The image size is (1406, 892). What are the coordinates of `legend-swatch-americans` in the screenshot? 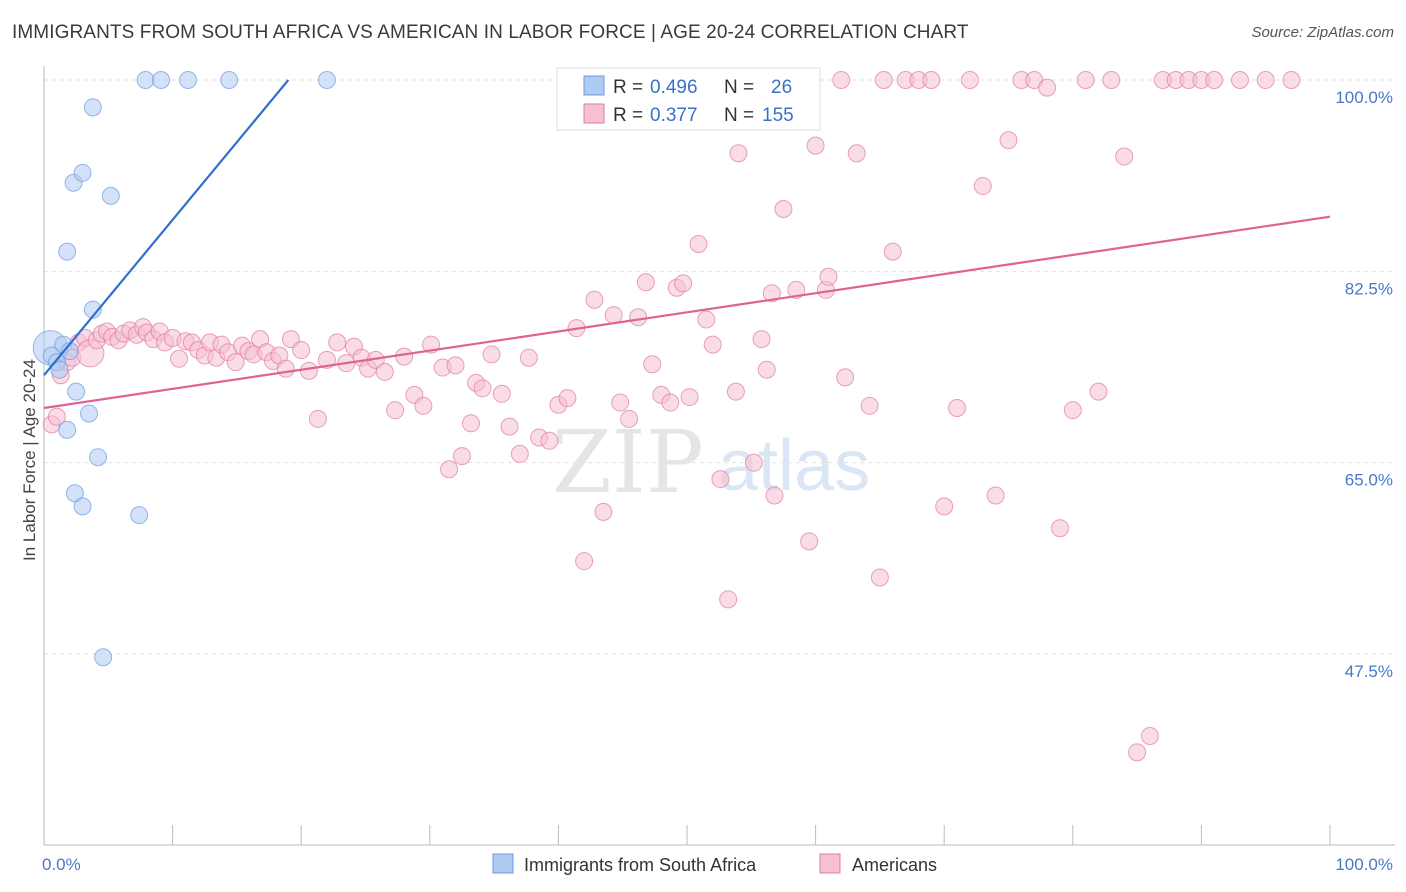 It's located at (830, 863).